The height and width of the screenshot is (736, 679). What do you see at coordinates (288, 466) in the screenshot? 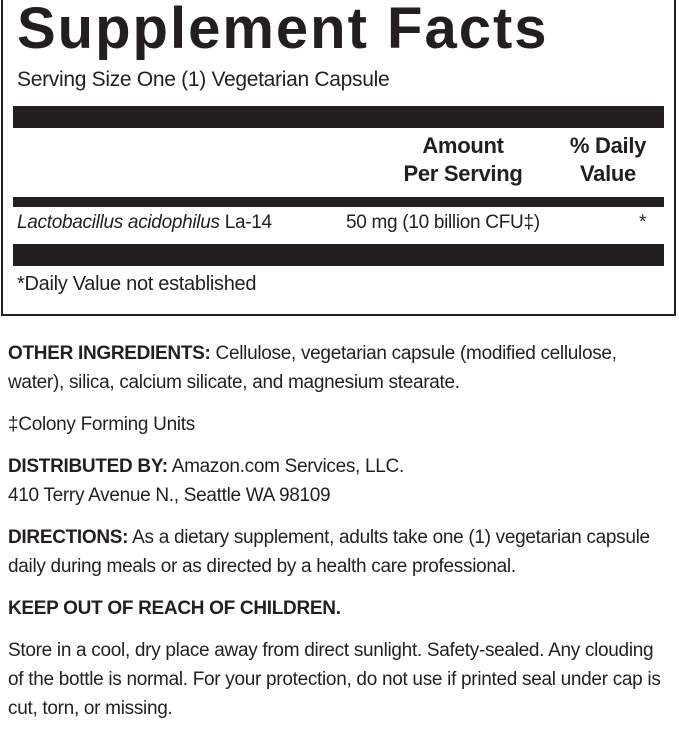
I see `section-line: Amazon.com Services, LLC.` at bounding box center [288, 466].